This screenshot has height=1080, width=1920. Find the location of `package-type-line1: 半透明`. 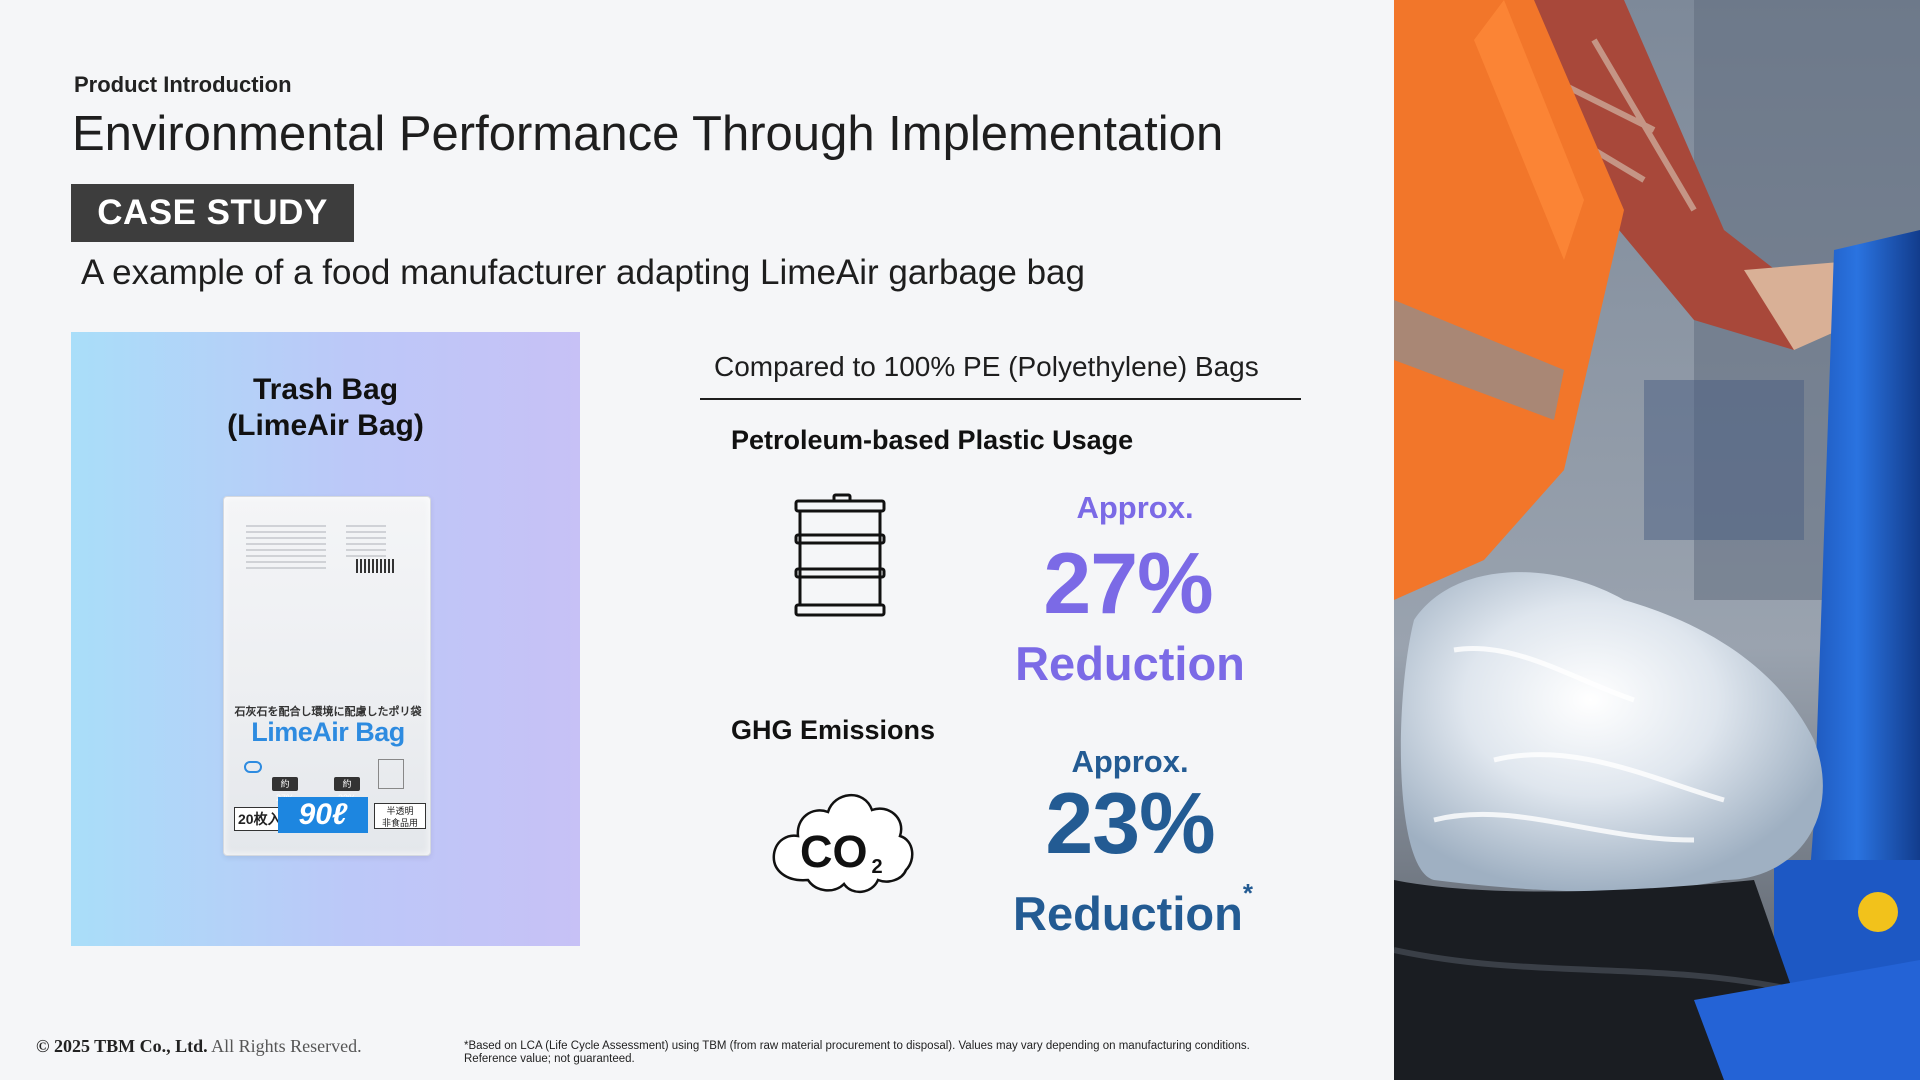

package-type-line1: 半透明 is located at coordinates (400, 811).